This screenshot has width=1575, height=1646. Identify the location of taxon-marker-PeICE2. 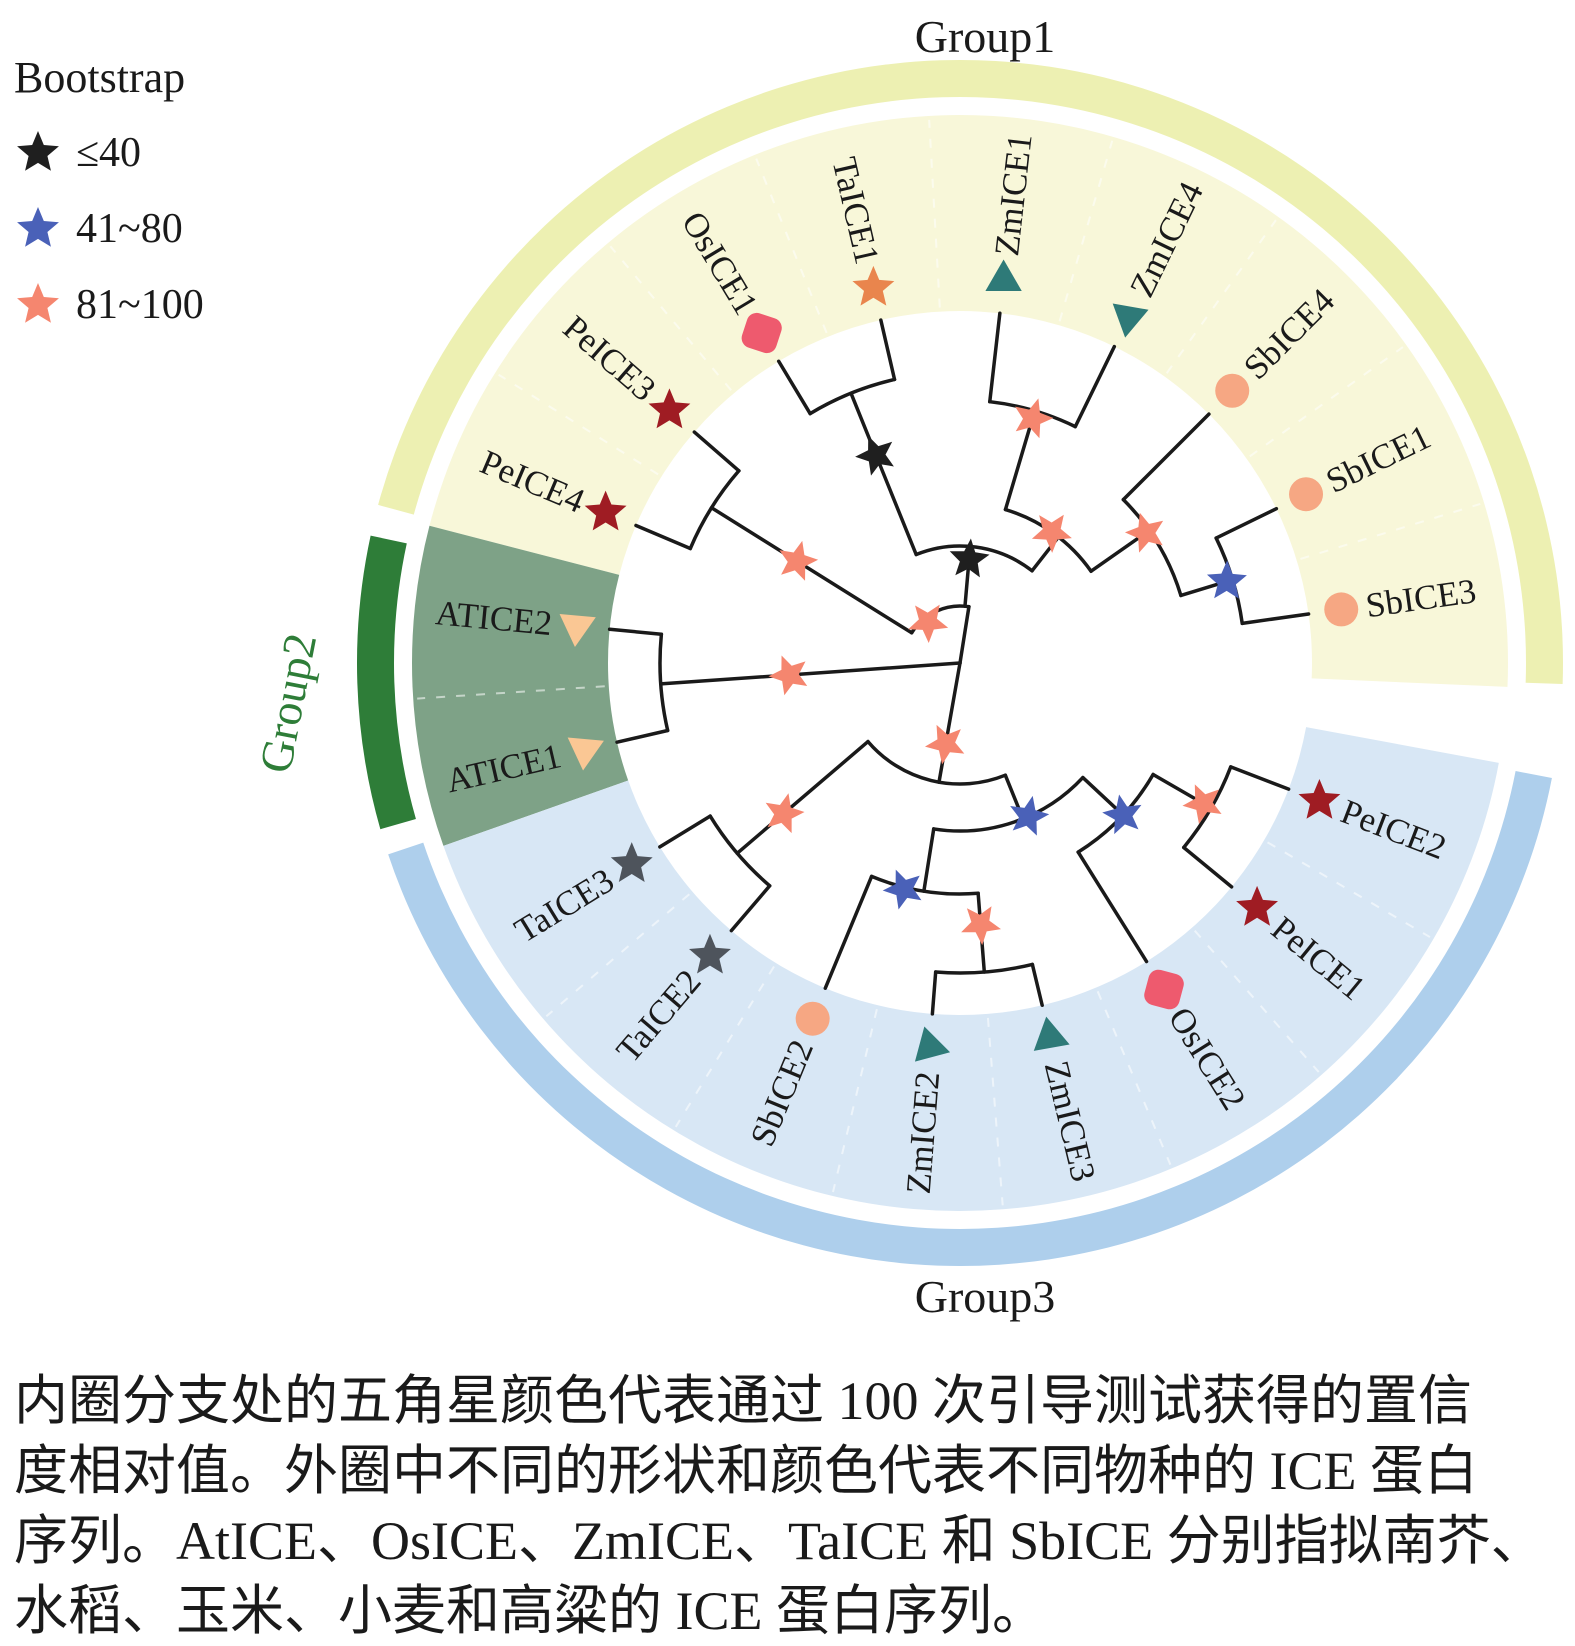
(1319, 798).